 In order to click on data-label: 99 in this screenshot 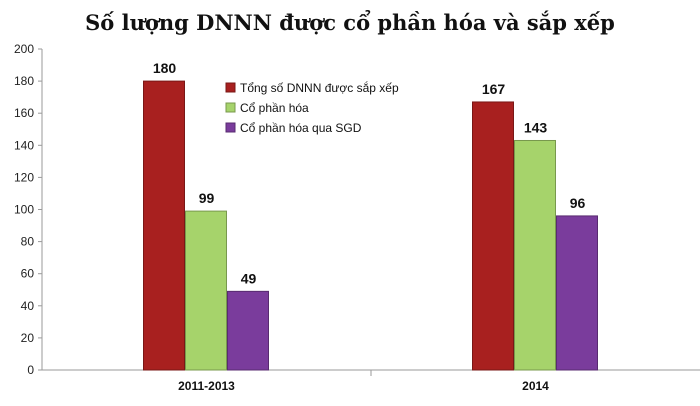, I will do `click(207, 198)`.